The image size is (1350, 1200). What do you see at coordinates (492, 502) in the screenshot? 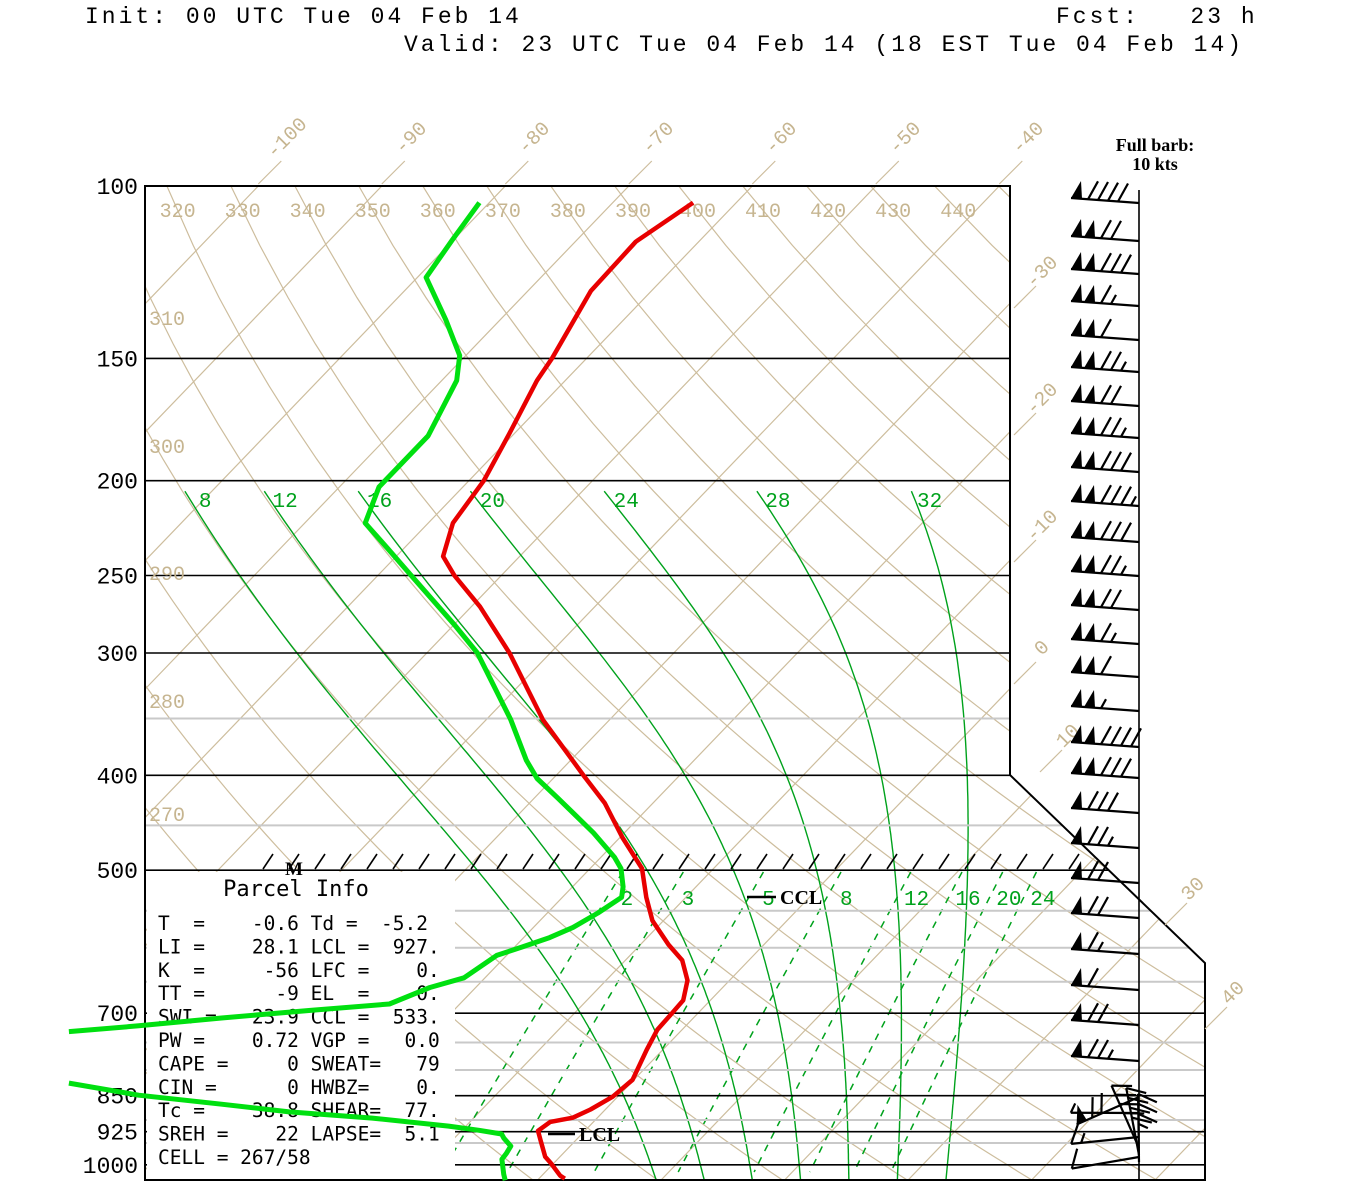
I see `moist-adiabat-label: 20` at bounding box center [492, 502].